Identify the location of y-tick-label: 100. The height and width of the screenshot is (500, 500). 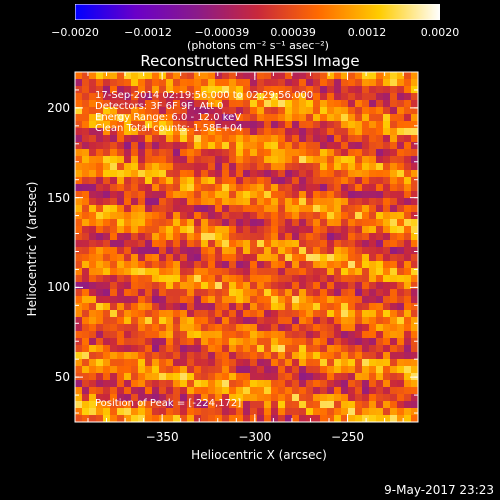
(58, 287).